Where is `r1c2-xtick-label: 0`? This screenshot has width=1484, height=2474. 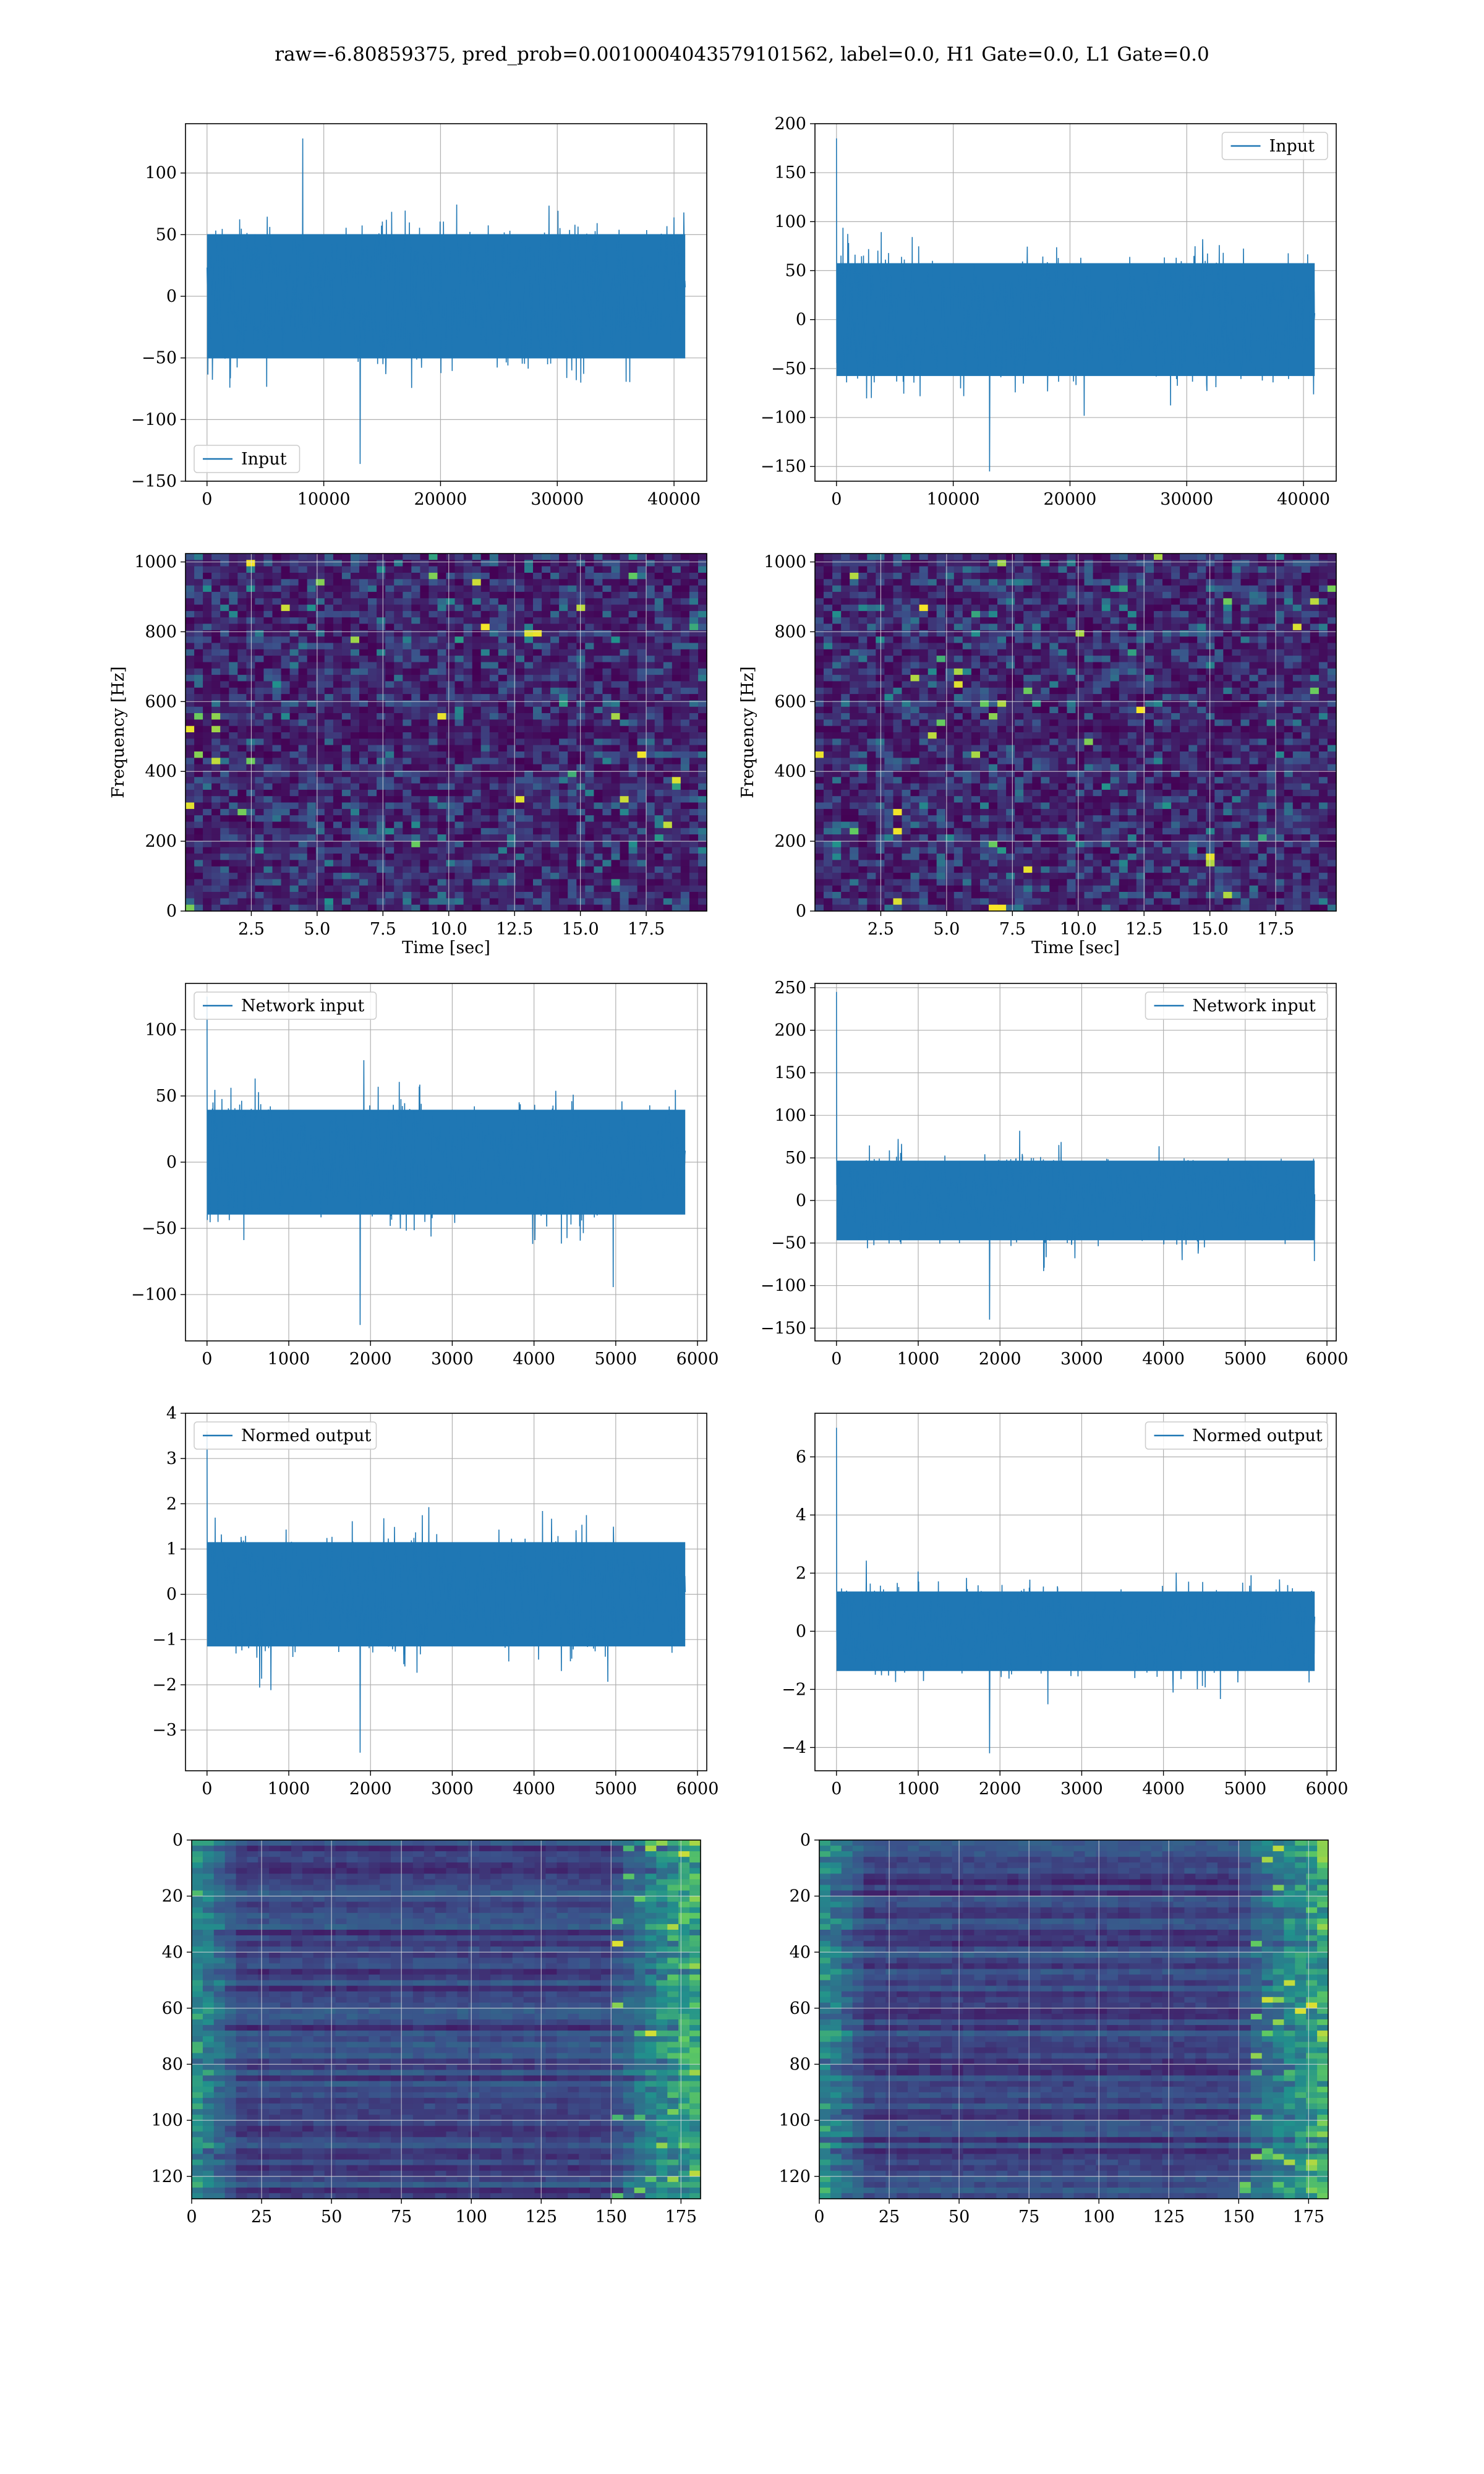 r1c2-xtick-label: 0 is located at coordinates (836, 499).